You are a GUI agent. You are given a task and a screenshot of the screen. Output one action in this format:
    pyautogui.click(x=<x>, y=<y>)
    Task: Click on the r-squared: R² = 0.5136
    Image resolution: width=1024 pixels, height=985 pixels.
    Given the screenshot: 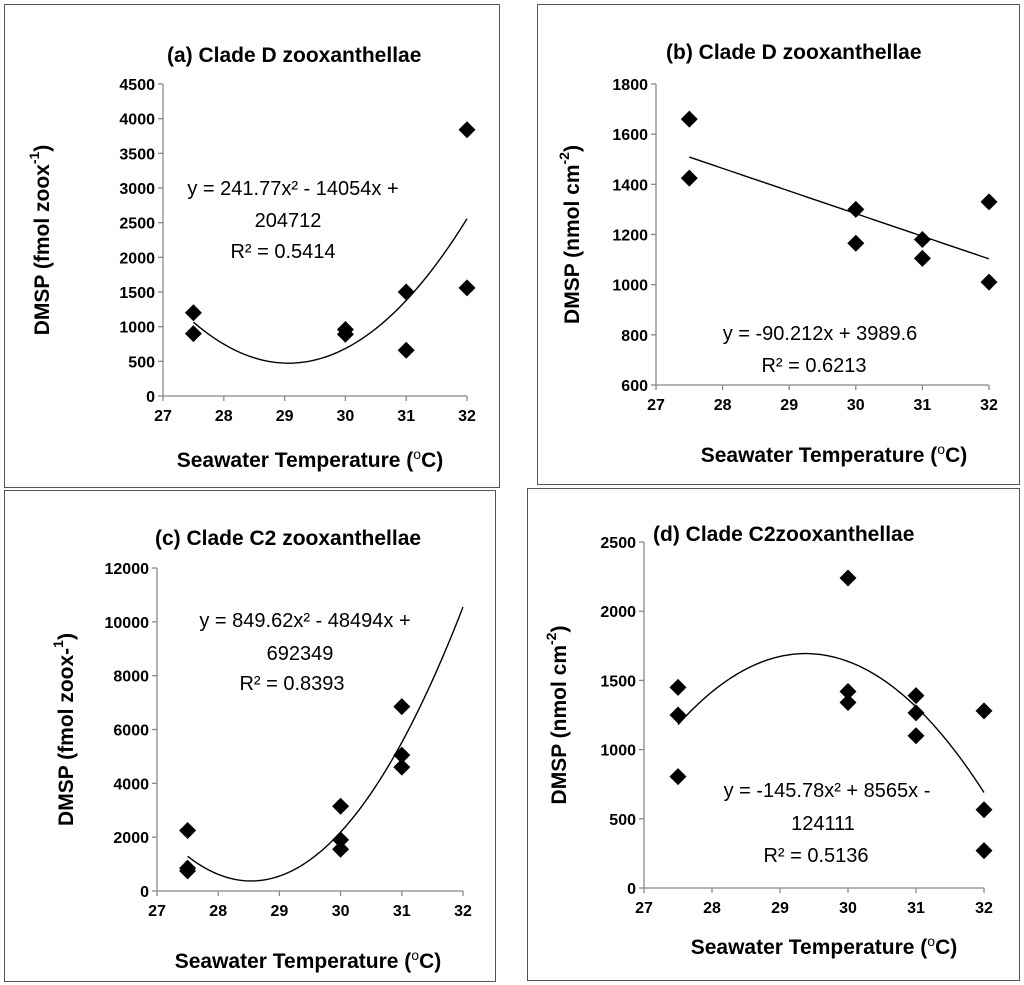 What is the action you would take?
    pyautogui.click(x=815, y=856)
    